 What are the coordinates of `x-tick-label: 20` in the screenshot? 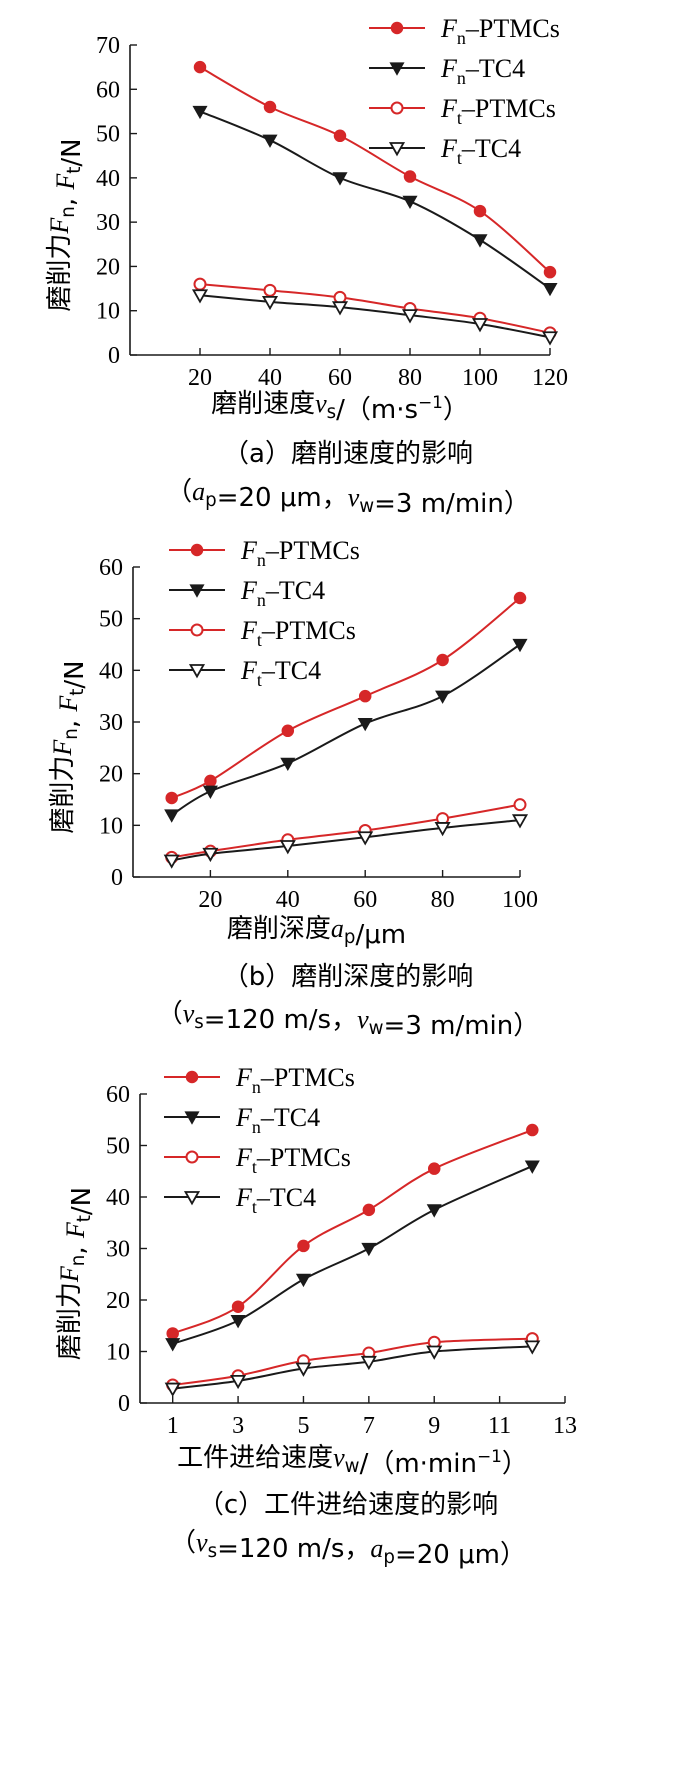 It's located at (200, 378).